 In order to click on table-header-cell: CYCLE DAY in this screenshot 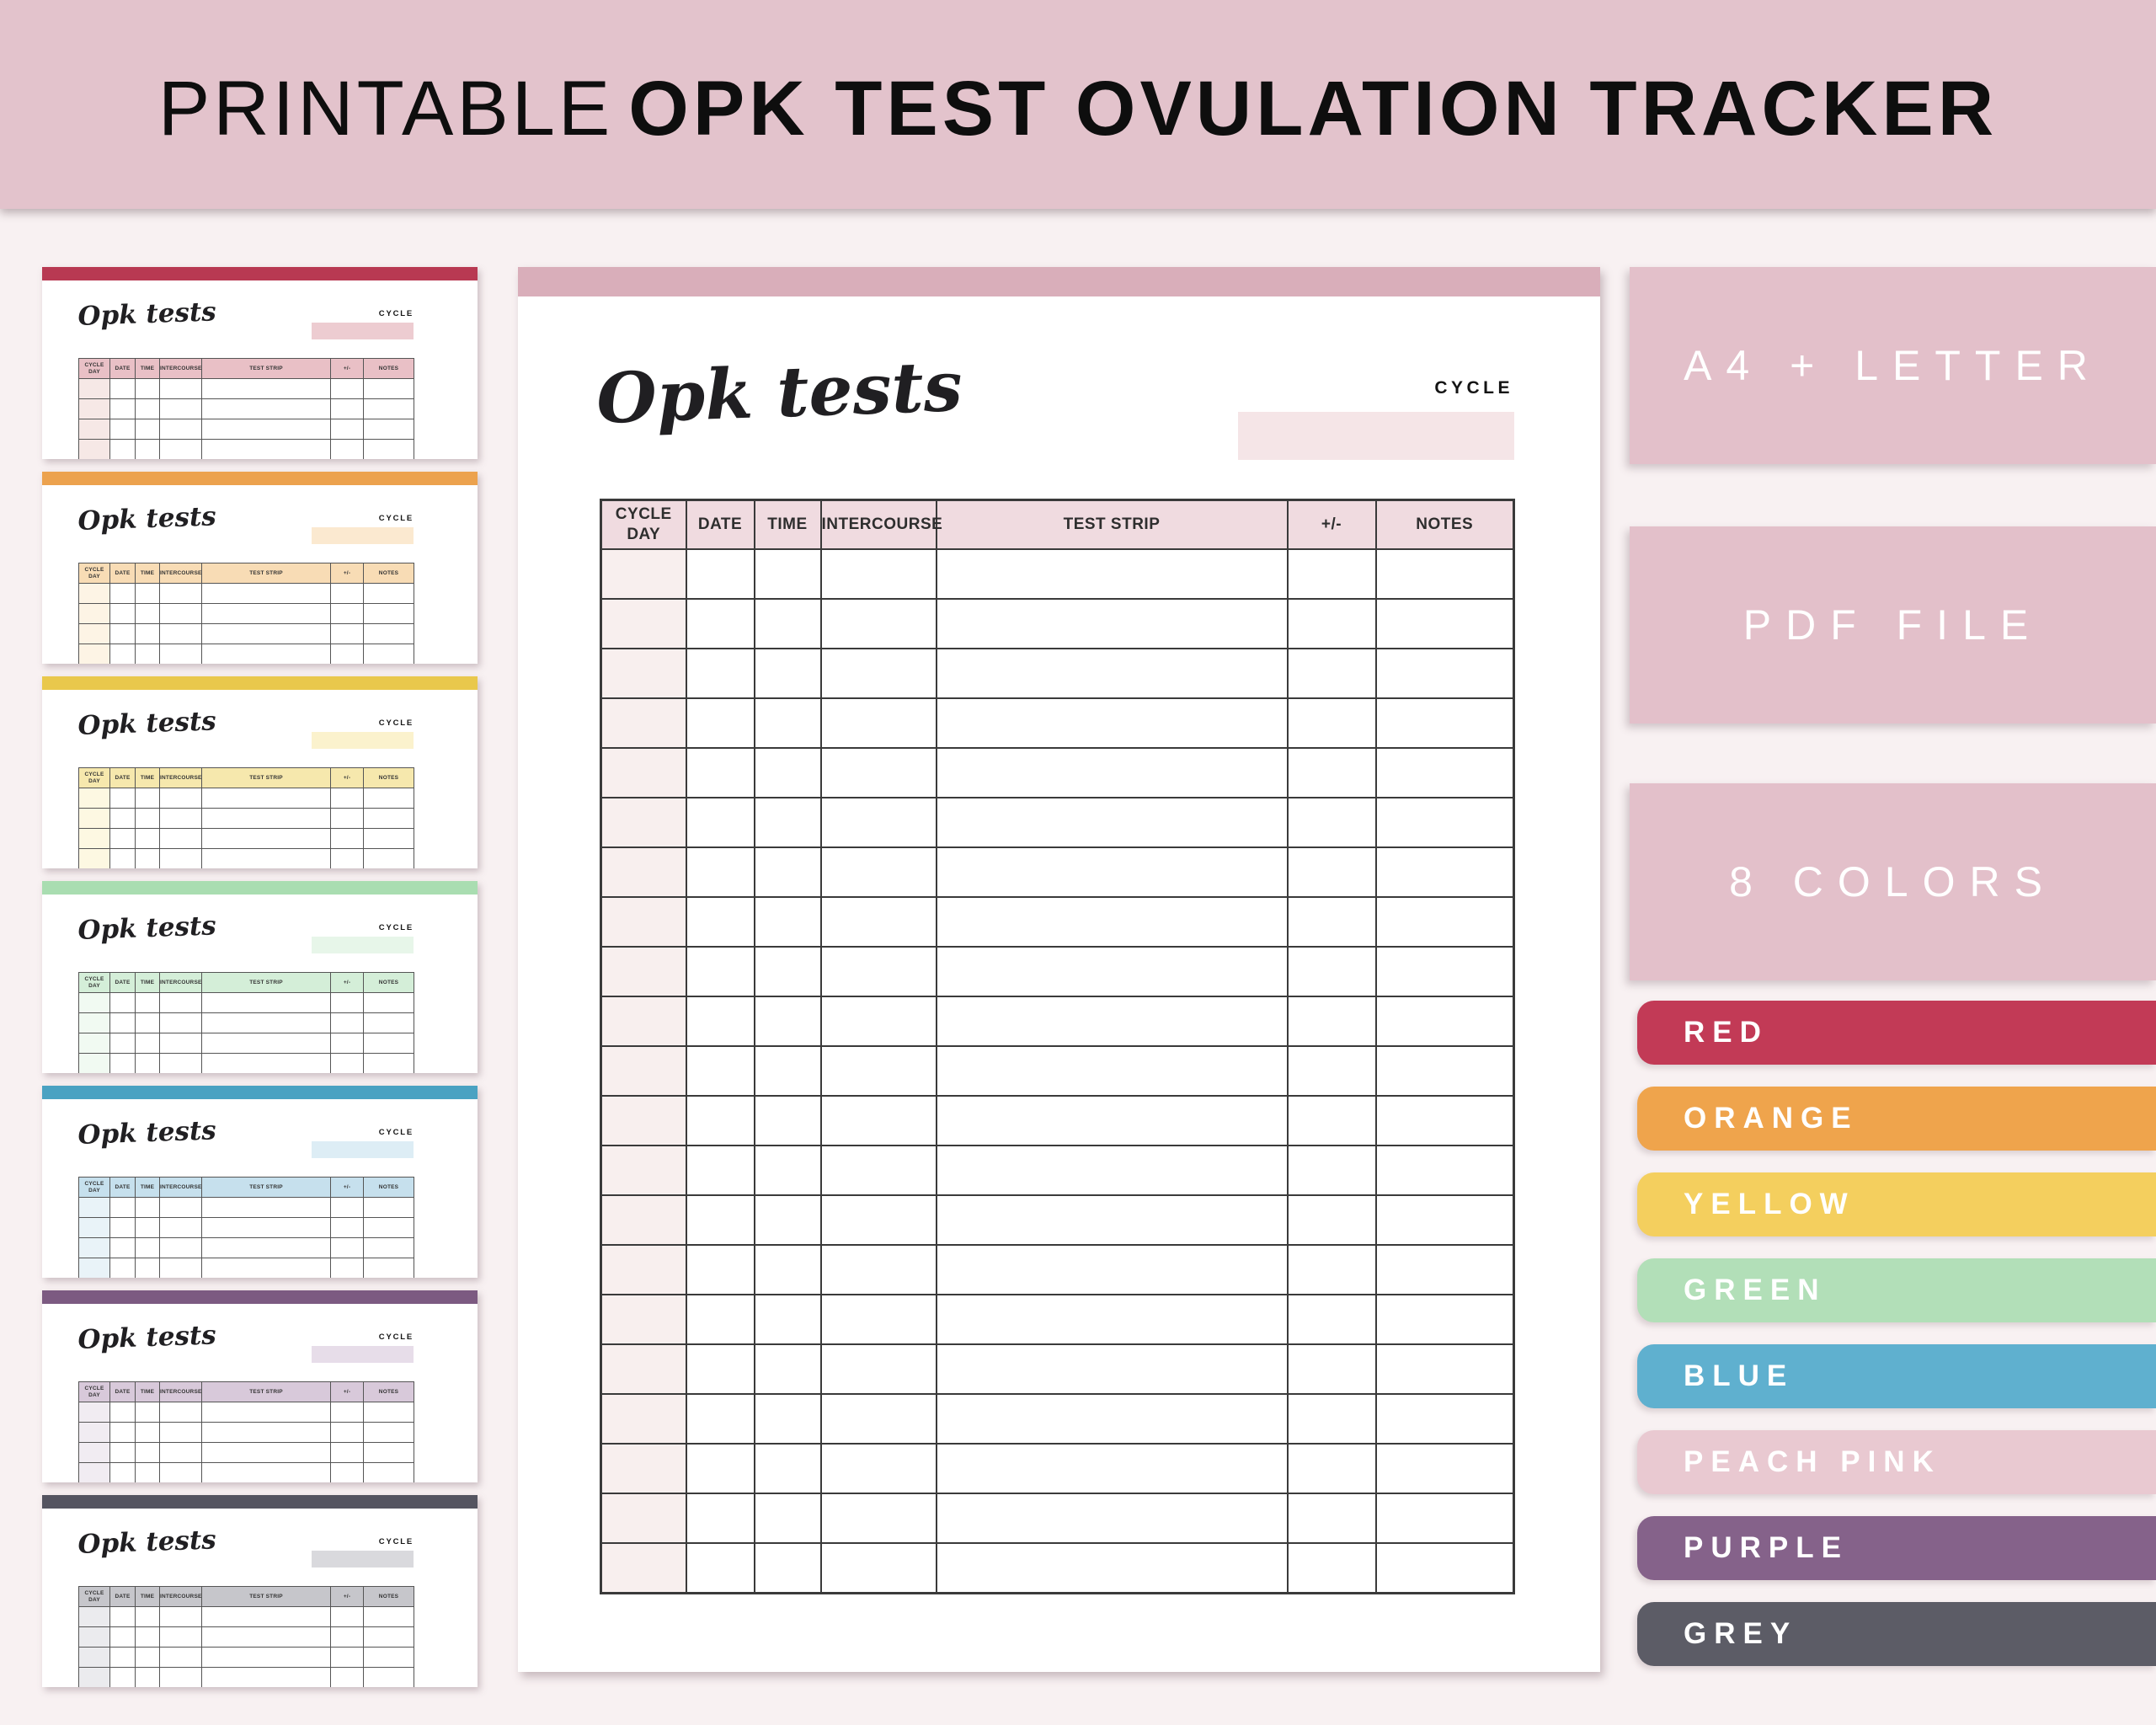, I will do `click(643, 524)`.